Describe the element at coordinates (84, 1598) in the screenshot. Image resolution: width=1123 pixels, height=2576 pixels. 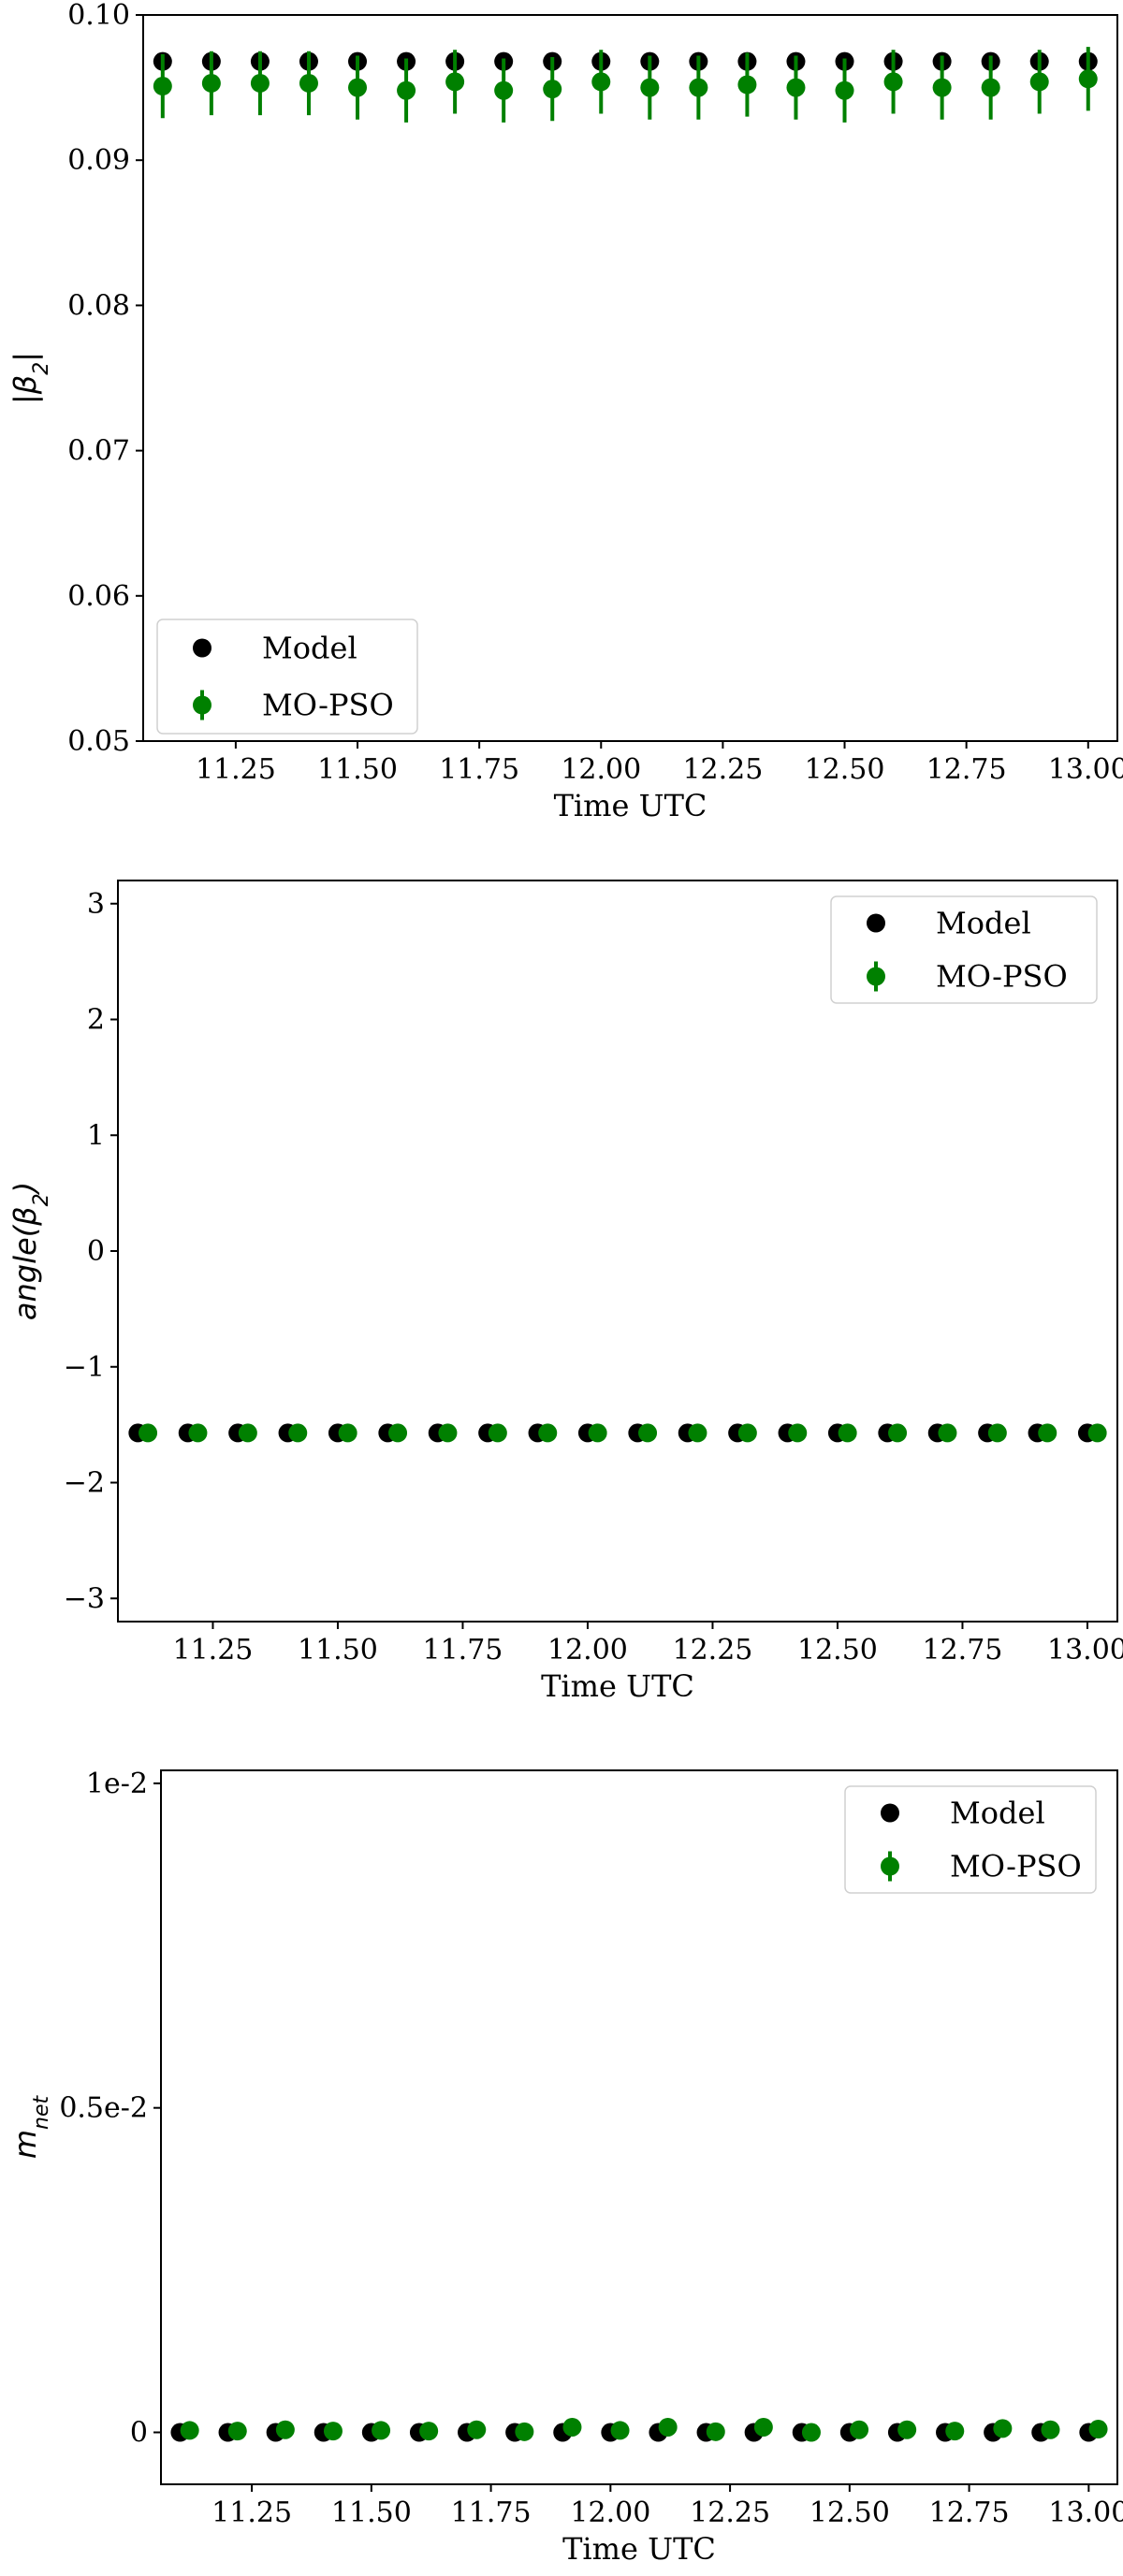
I see `y-tick-label: −3` at that location.